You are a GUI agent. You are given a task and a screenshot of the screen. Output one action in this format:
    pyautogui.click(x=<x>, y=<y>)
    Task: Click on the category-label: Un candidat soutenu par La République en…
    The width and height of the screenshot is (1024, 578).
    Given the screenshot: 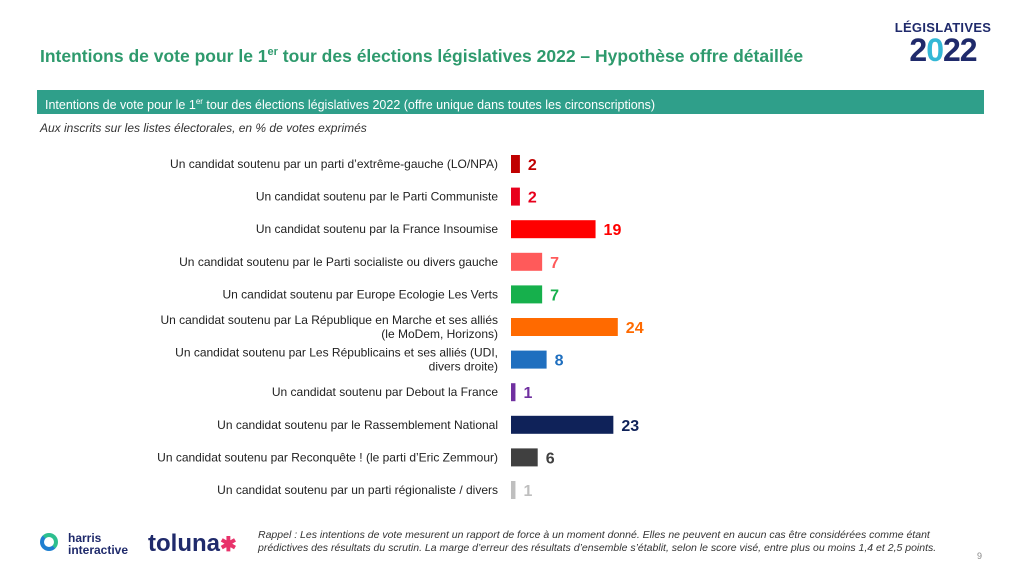 What is the action you would take?
    pyautogui.click(x=329, y=320)
    